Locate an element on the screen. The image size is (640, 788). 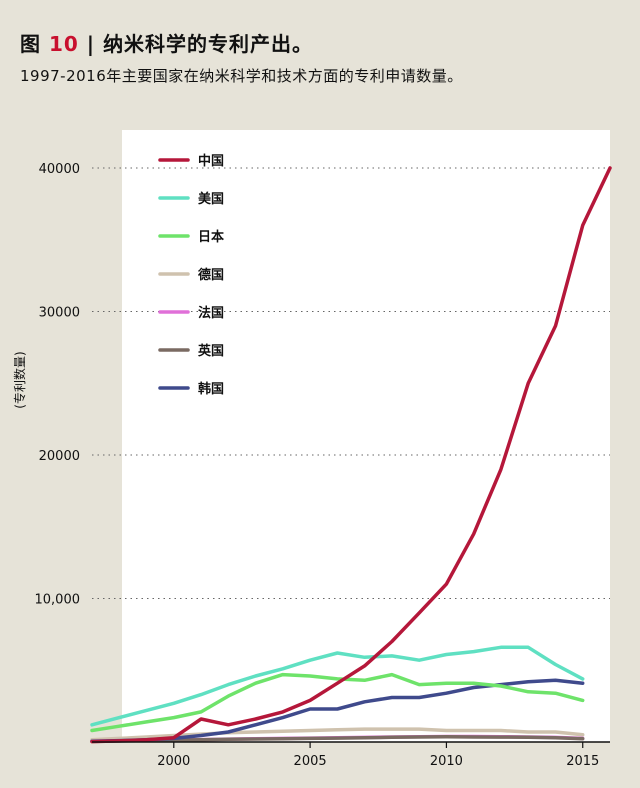
legend-label: 德国 is located at coordinates (211, 275).